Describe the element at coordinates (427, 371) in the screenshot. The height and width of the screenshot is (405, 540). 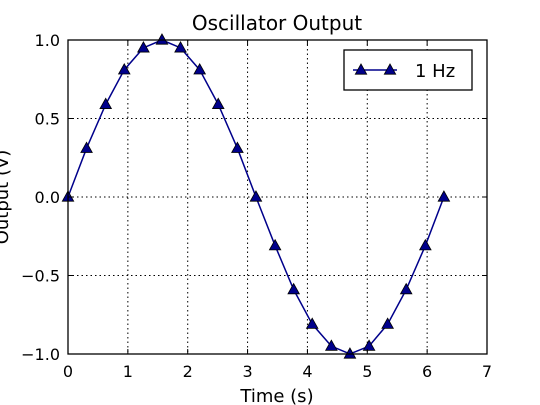
I see `x-tick-label: 6` at that location.